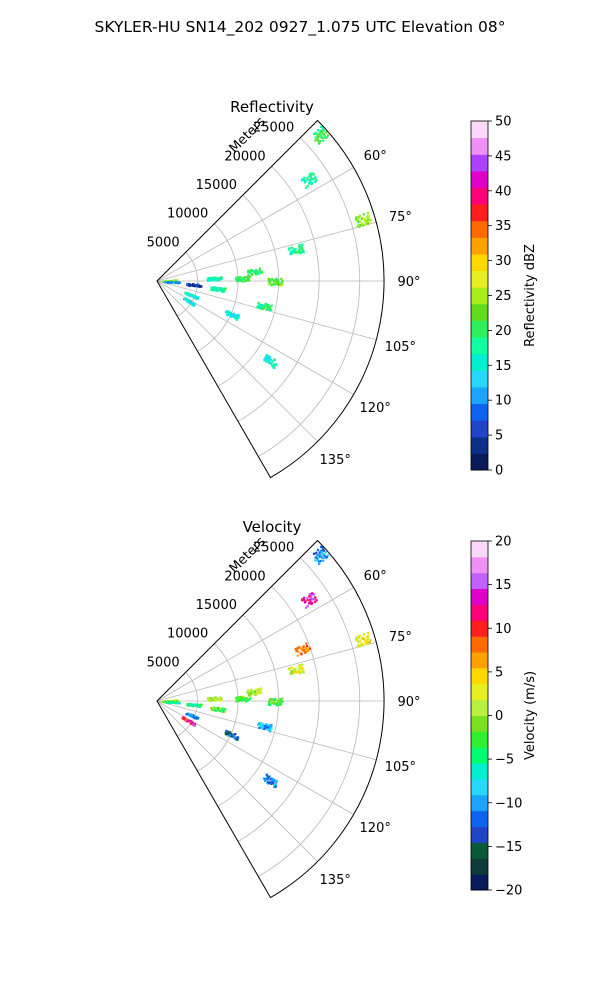 The width and height of the screenshot is (600, 1000). Describe the element at coordinates (255, 224) in the screenshot. I see `reflectivity-azimuth-spoke` at that location.